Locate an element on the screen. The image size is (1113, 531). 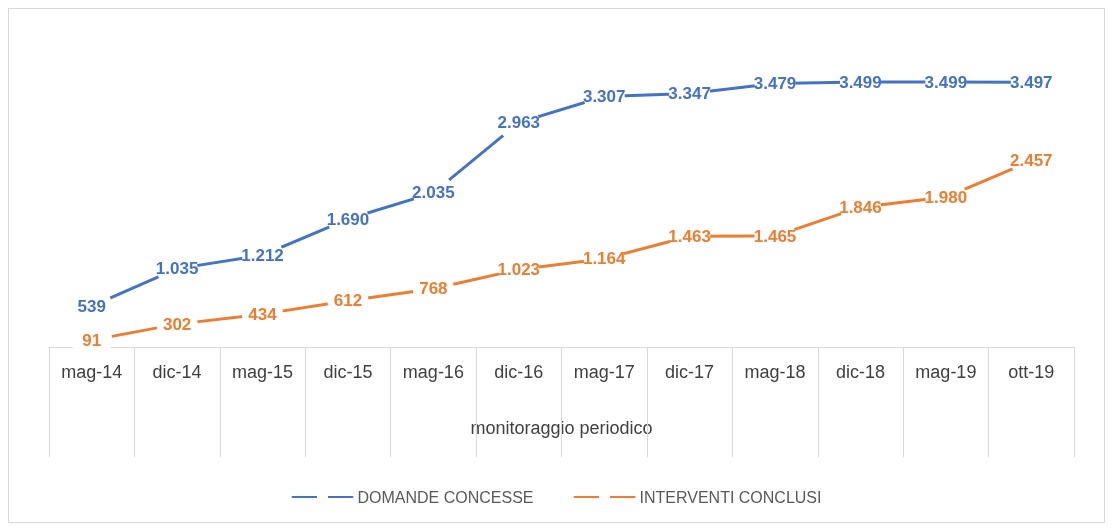
x-tick-label: mag-15 is located at coordinates (263, 372).